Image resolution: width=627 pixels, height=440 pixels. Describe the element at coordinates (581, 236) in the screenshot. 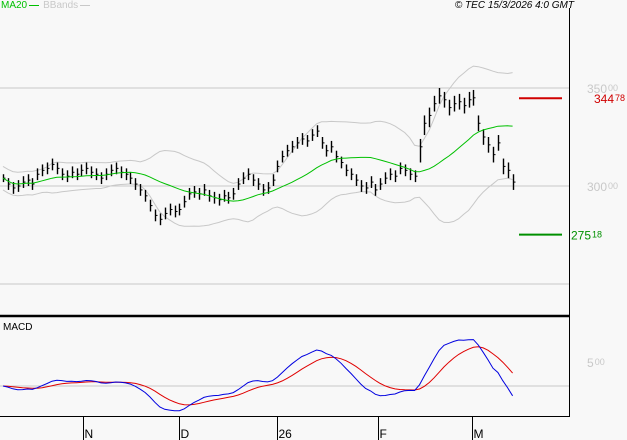

I see `level-label-int: 275` at that location.